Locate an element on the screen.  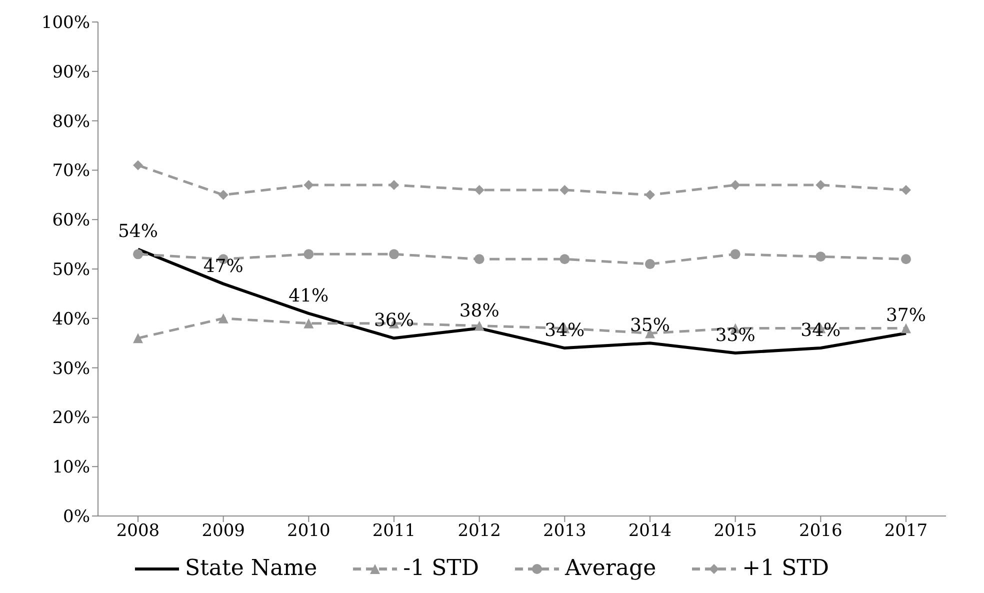
data-label: 41% is located at coordinates (308, 295).